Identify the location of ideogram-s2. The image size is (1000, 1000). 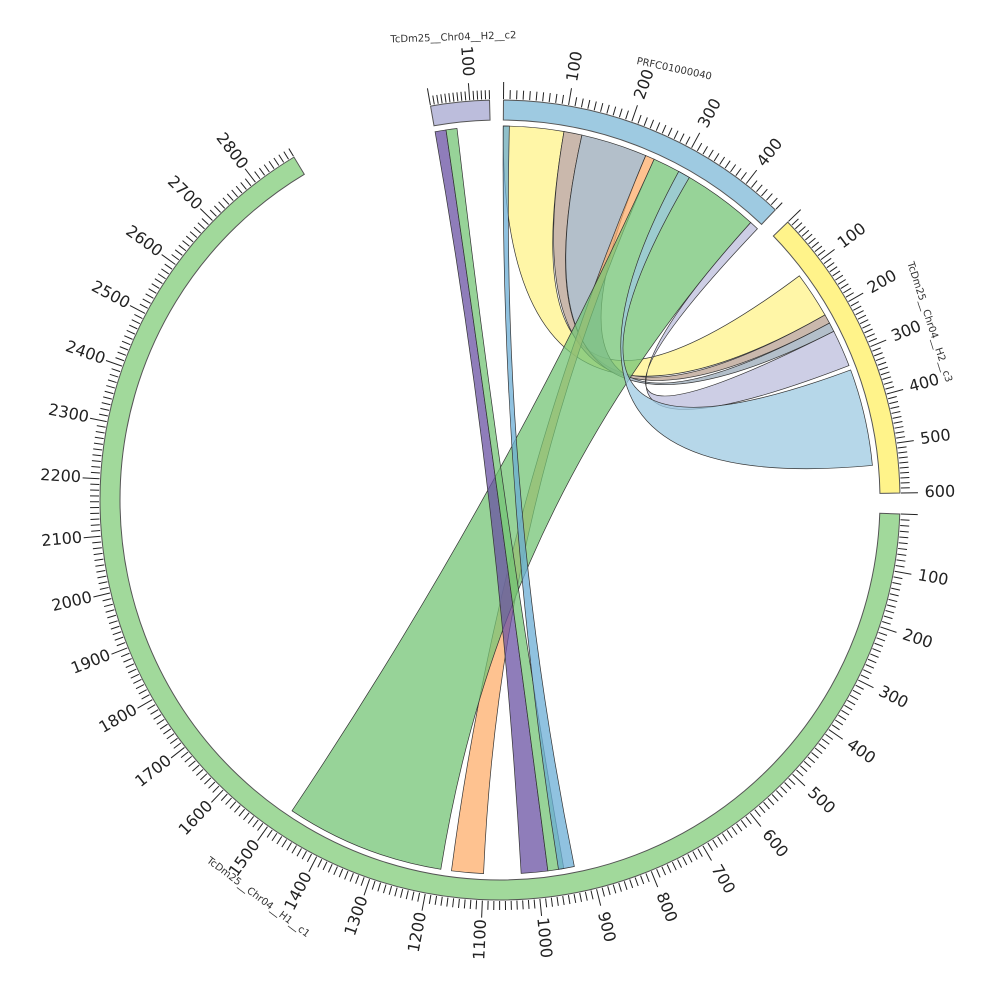
(460, 113).